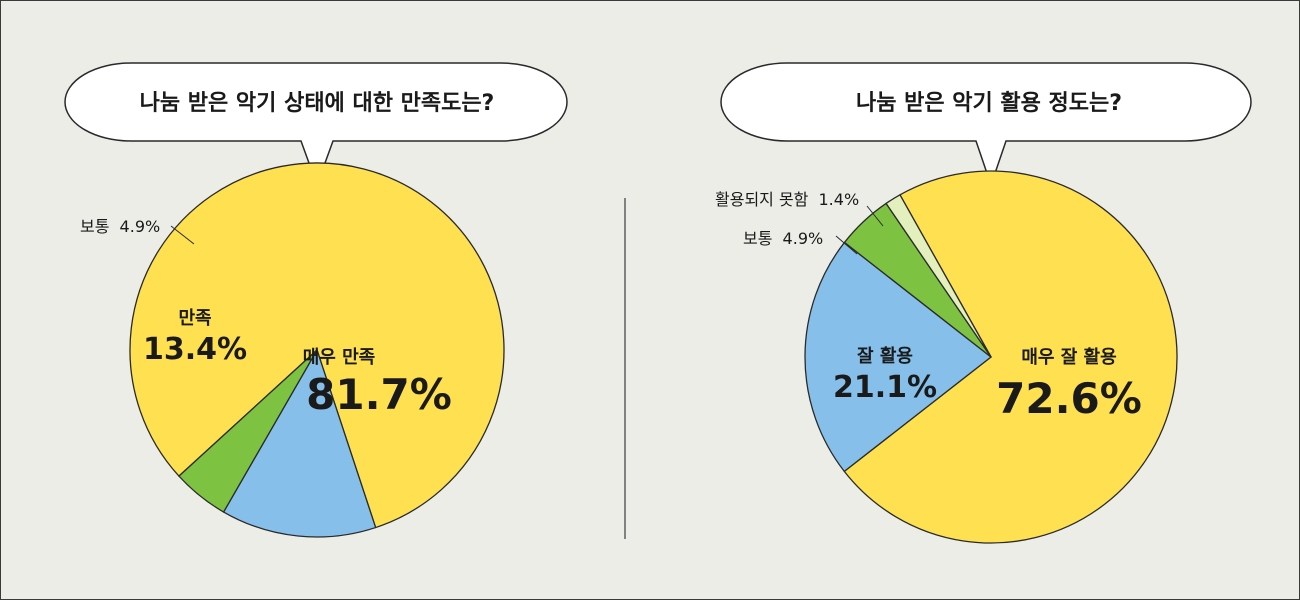 Image resolution: width=1300 pixels, height=600 pixels. What do you see at coordinates (140, 226) in the screenshot?
I see `left-normal-value: 4.9%` at bounding box center [140, 226].